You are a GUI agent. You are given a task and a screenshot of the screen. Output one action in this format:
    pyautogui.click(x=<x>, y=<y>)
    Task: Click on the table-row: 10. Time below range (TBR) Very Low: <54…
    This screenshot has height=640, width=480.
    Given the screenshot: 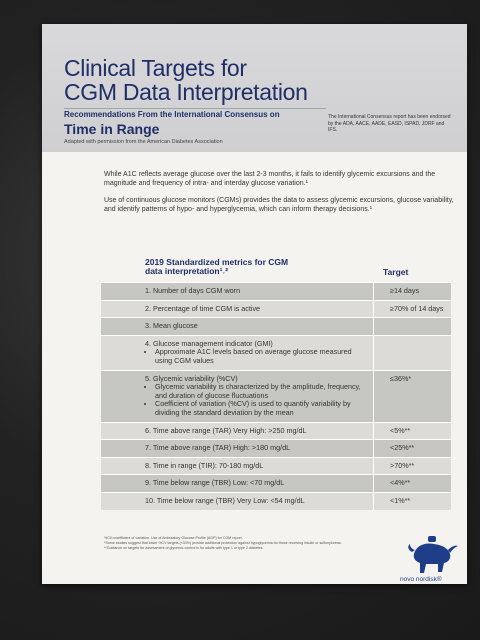 What is the action you would take?
    pyautogui.click(x=276, y=500)
    